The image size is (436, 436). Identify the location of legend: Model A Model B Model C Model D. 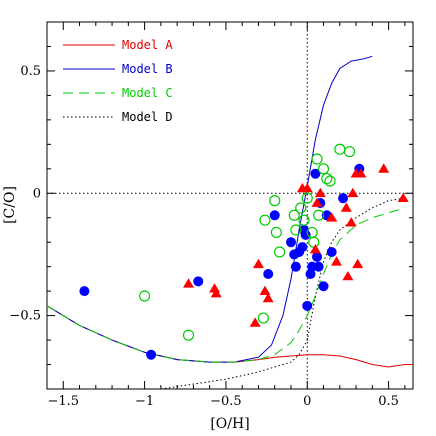
(118, 81).